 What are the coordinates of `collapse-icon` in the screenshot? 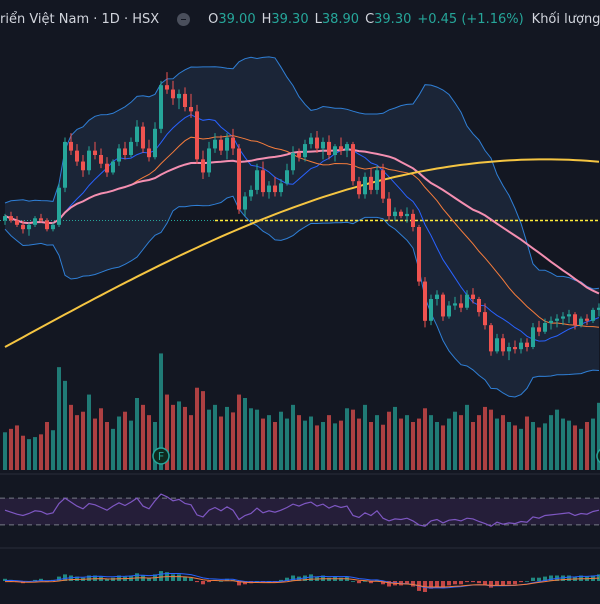 It's located at (184, 19).